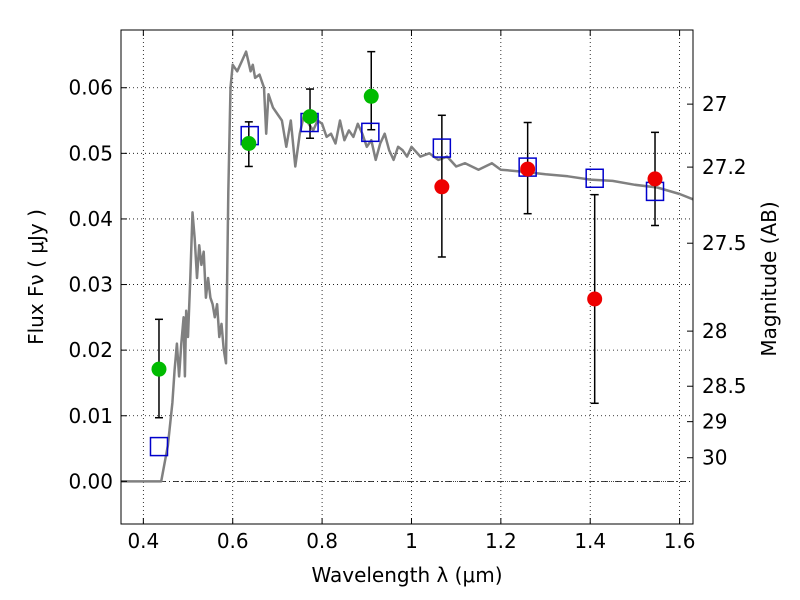 This screenshot has height=600, width=800. Describe the element at coordinates (90, 88) in the screenshot. I see `y-tick-label: 0.06` at that location.